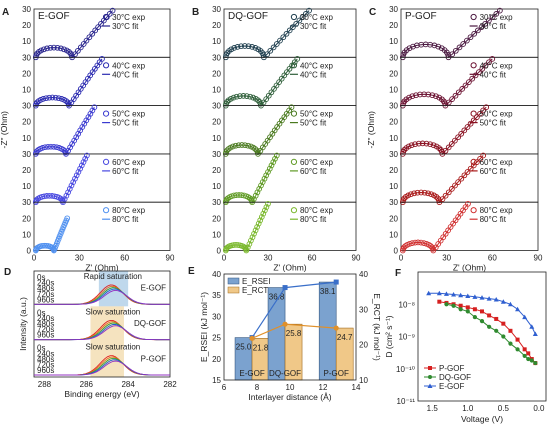  What do you see at coordinates (372, 12) in the screenshot?
I see `panel-label-C: C` at bounding box center [372, 12].